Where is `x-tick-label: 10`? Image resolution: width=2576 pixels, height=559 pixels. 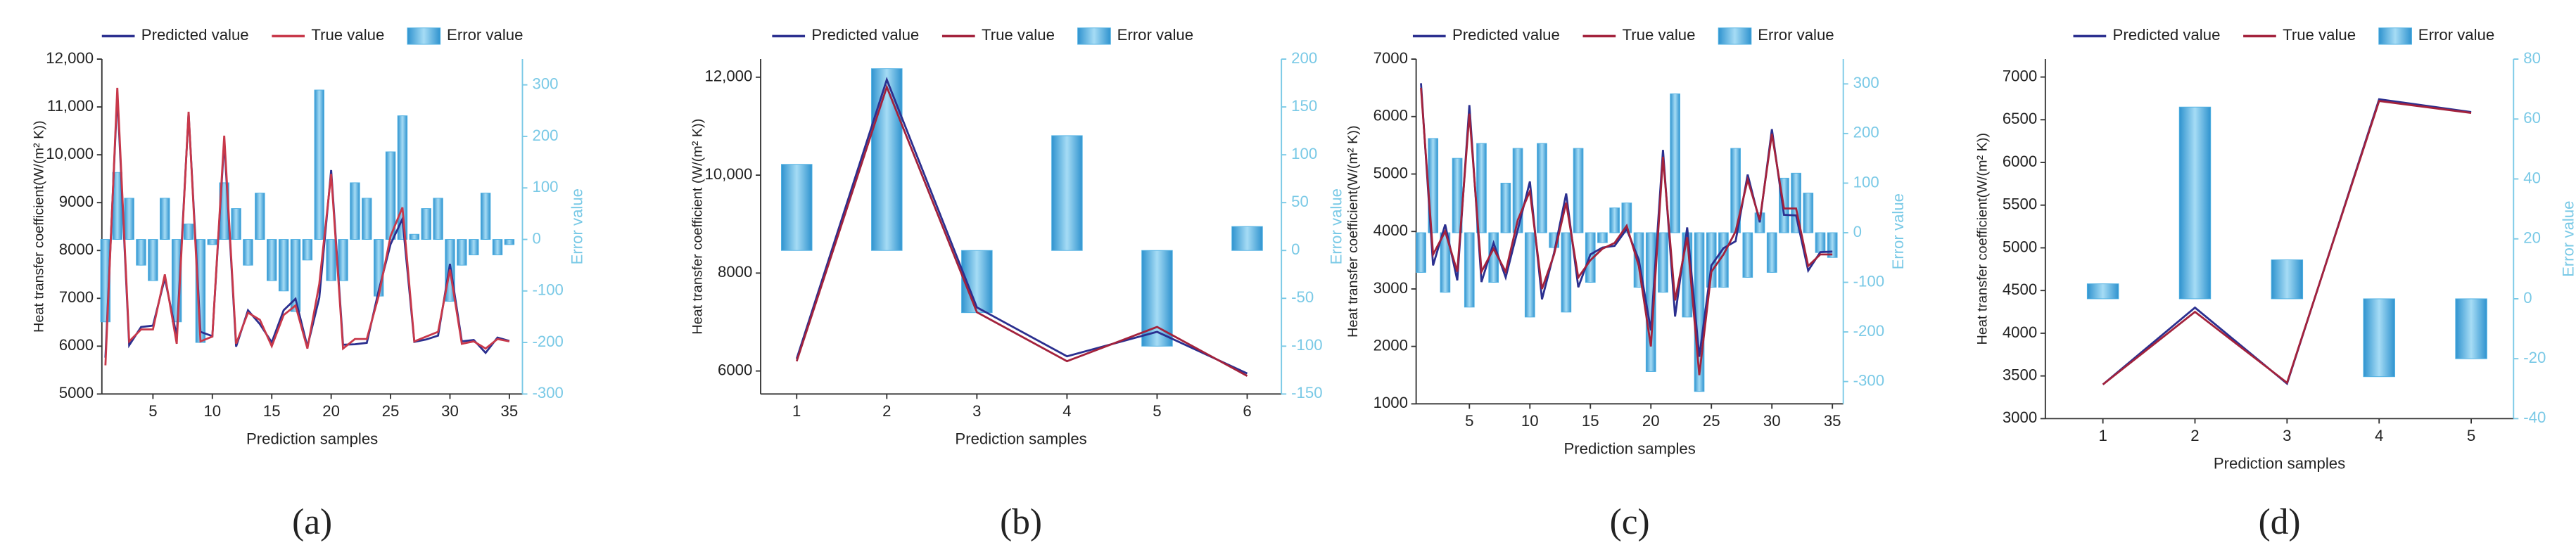
x-tick-label: 10 is located at coordinates (212, 411).